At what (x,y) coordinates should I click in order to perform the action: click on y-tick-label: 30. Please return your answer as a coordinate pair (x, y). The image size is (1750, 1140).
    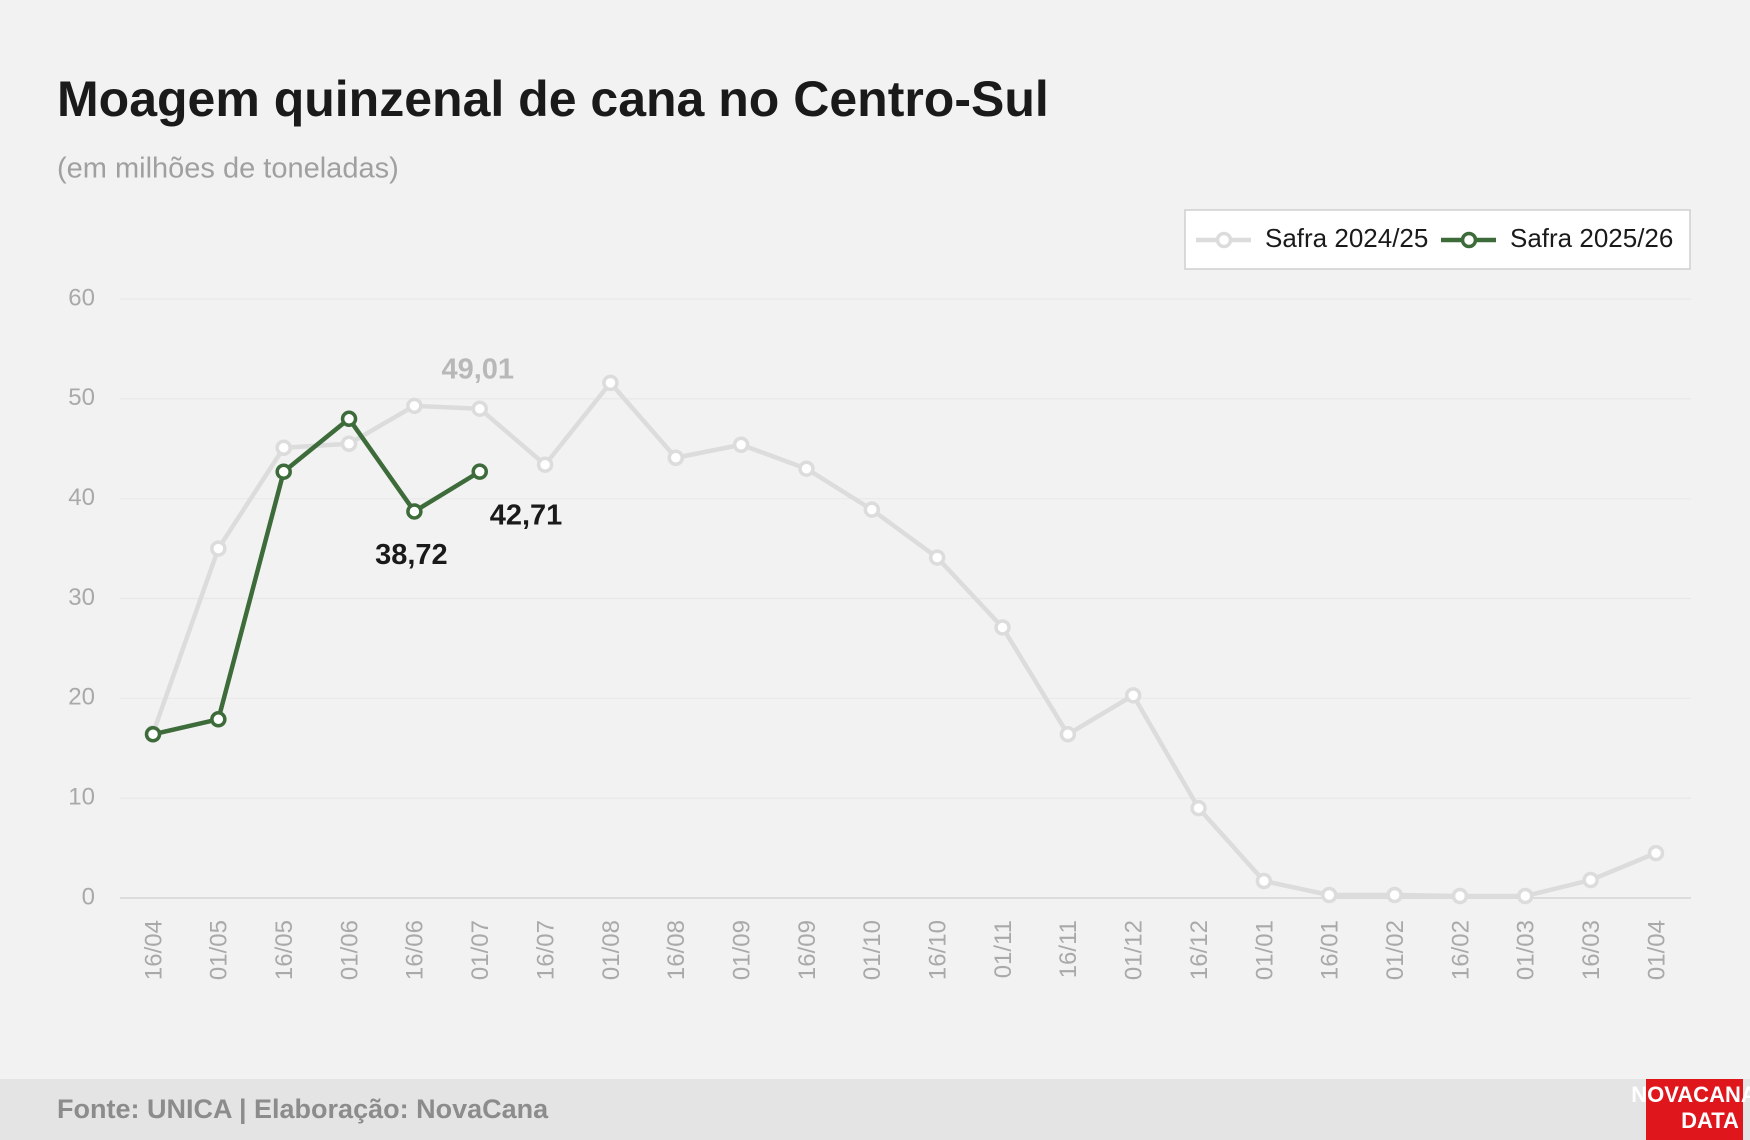
    Looking at the image, I should click on (81, 597).